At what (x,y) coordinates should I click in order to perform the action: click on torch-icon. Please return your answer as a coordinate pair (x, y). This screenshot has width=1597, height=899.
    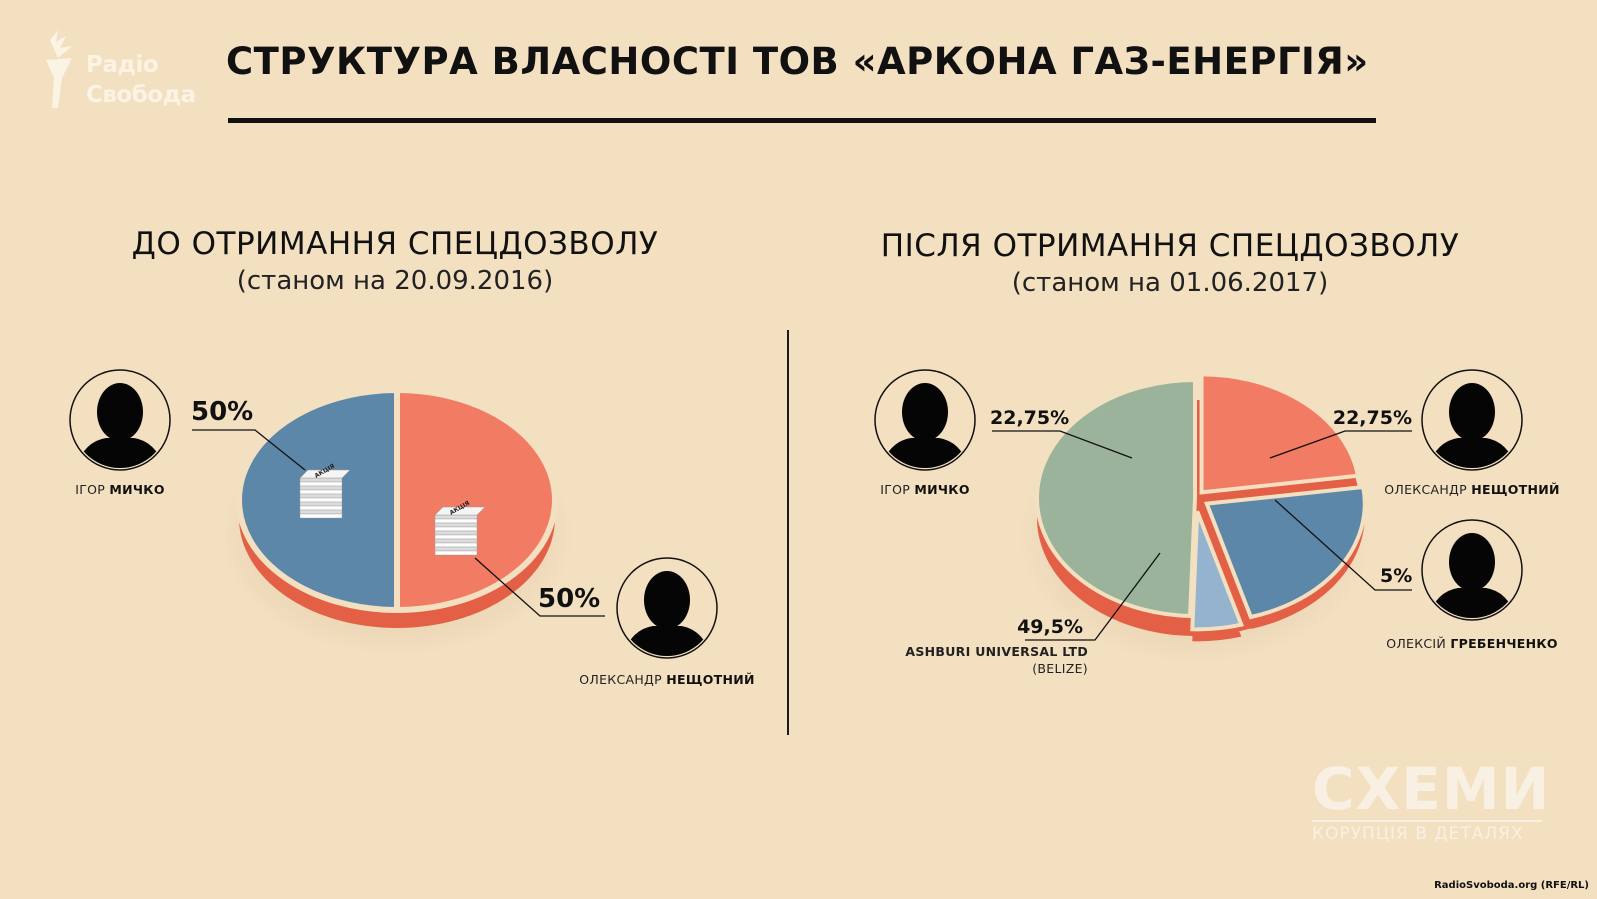
    Looking at the image, I should click on (59, 69).